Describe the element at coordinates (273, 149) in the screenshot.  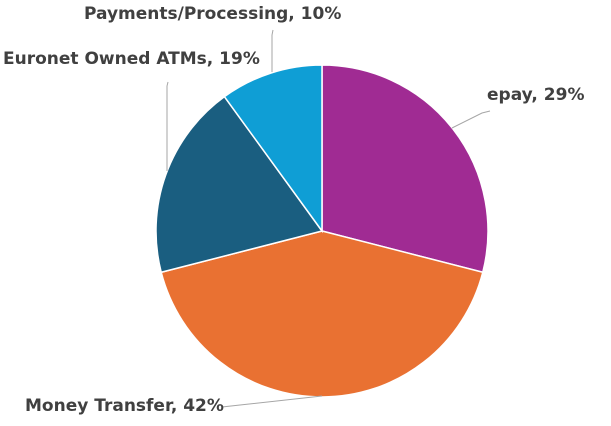
I see `pie-slice-payments-processing` at that location.